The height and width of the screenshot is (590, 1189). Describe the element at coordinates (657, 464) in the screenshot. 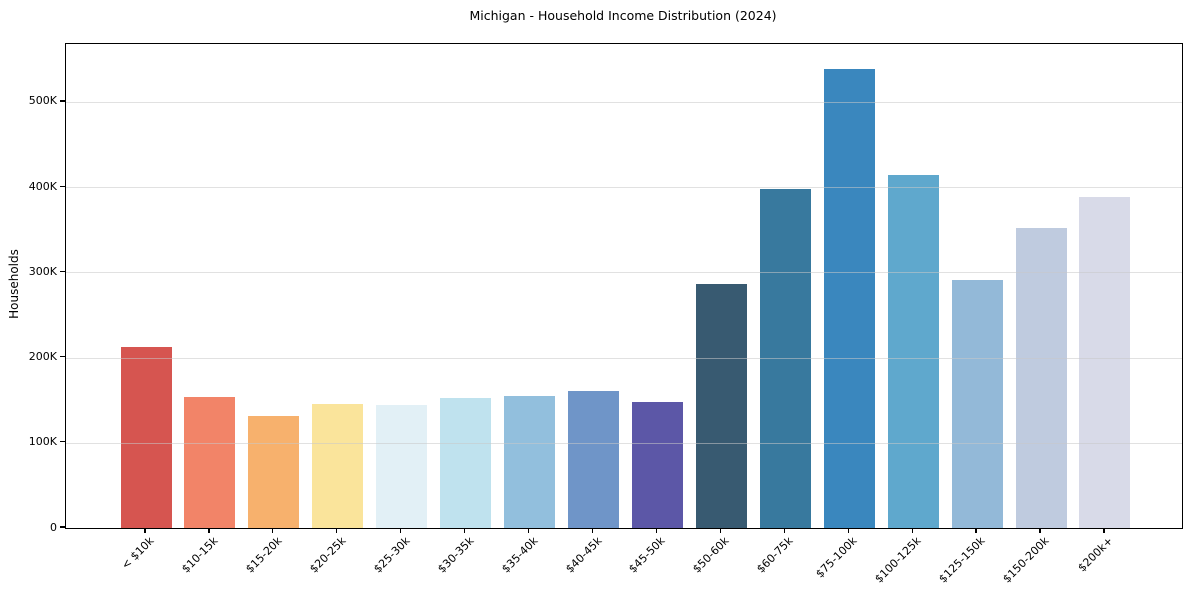

I see `bar-$45-50k` at that location.